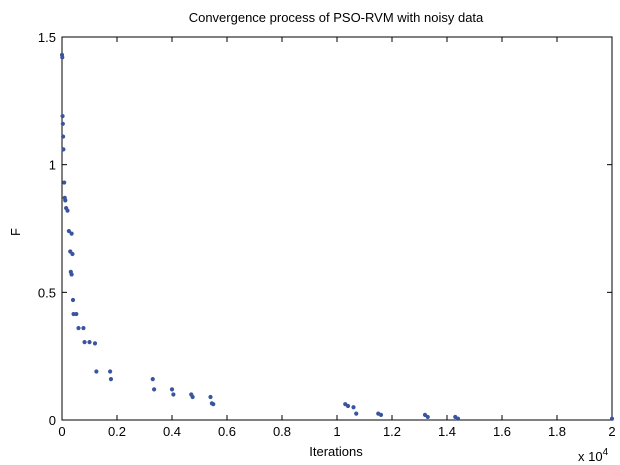 This screenshot has width=620, height=465. Describe the element at coordinates (336, 451) in the screenshot. I see `x-axis-label: Iterations` at that location.